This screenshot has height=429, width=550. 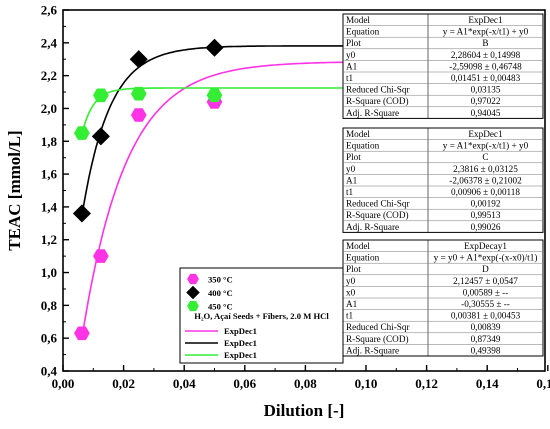 What do you see at coordinates (426, 383) in the screenshot?
I see `x-tick-label: 0,12` at bounding box center [426, 383].